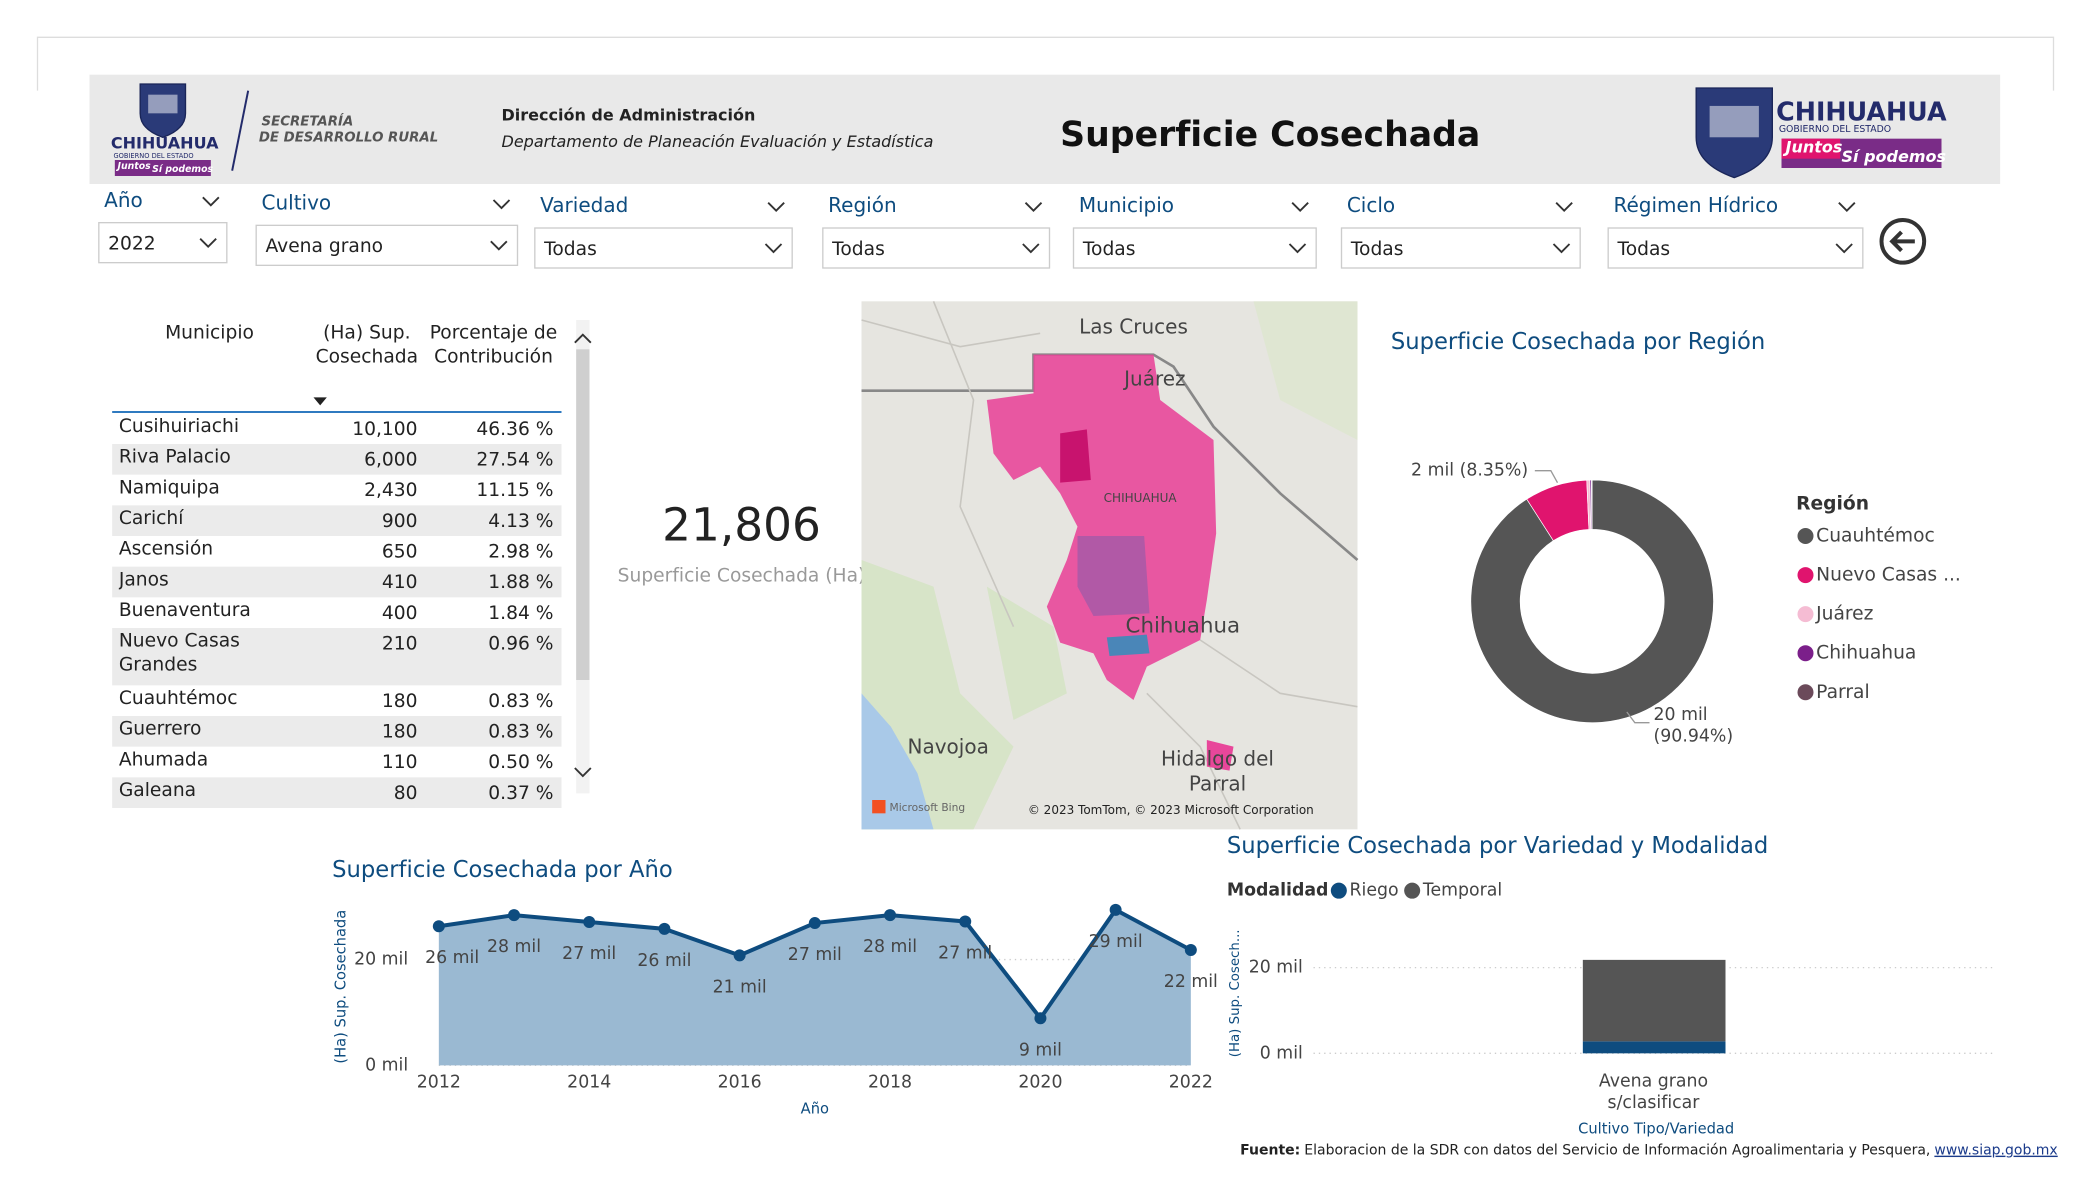 Image resolution: width=2075 pixels, height=1200 pixels. Describe the element at coordinates (814, 987) in the screenshot. I see `area` at that location.